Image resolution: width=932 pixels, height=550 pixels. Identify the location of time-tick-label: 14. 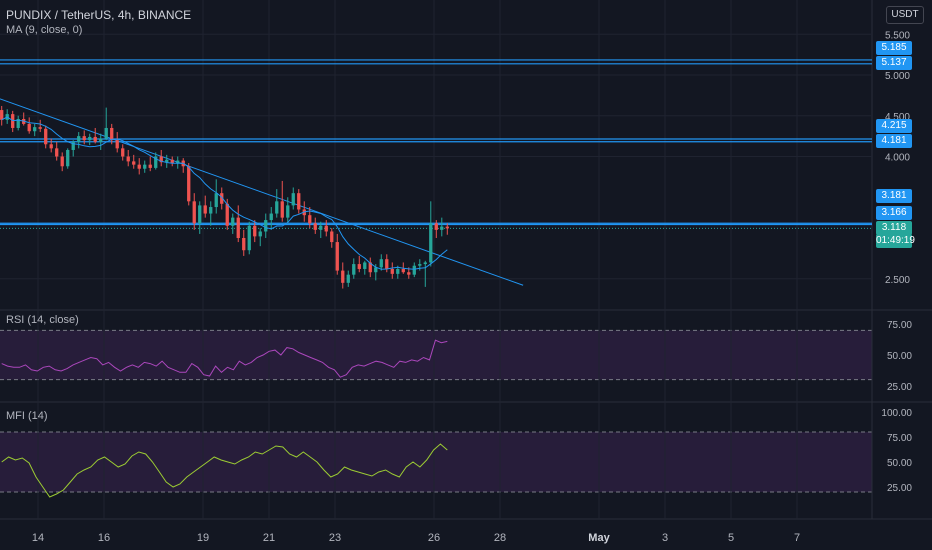
(38, 538).